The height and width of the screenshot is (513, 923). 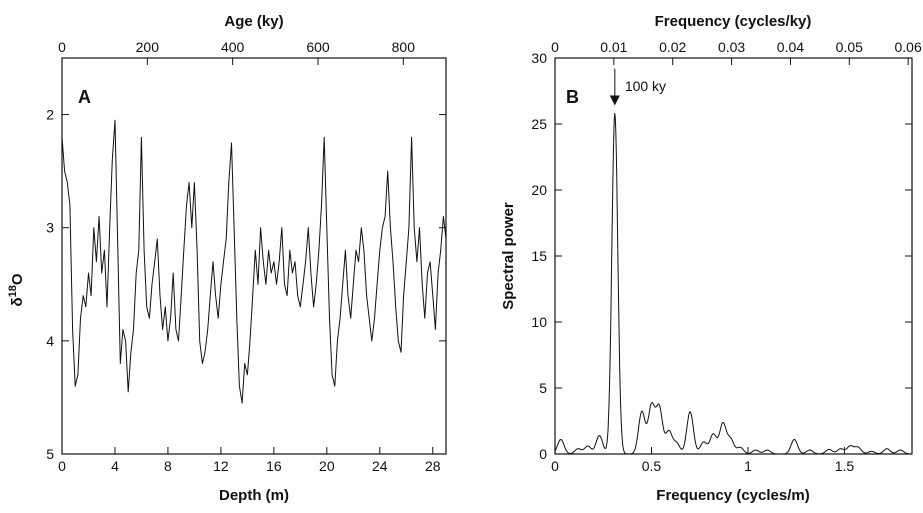 I want to click on b-y-tick-label: 30, so click(x=539, y=58).